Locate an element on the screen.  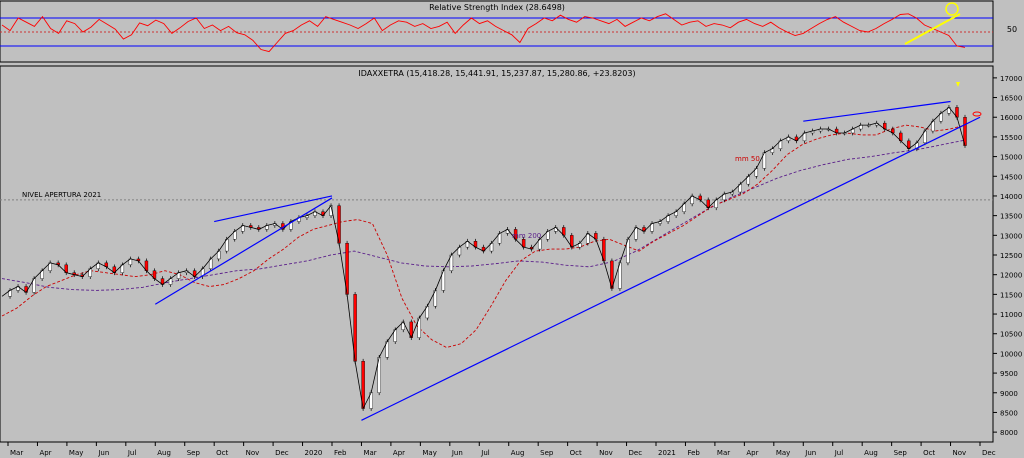
y-tick-label-9000: 9000 is located at coordinates (1009, 394).